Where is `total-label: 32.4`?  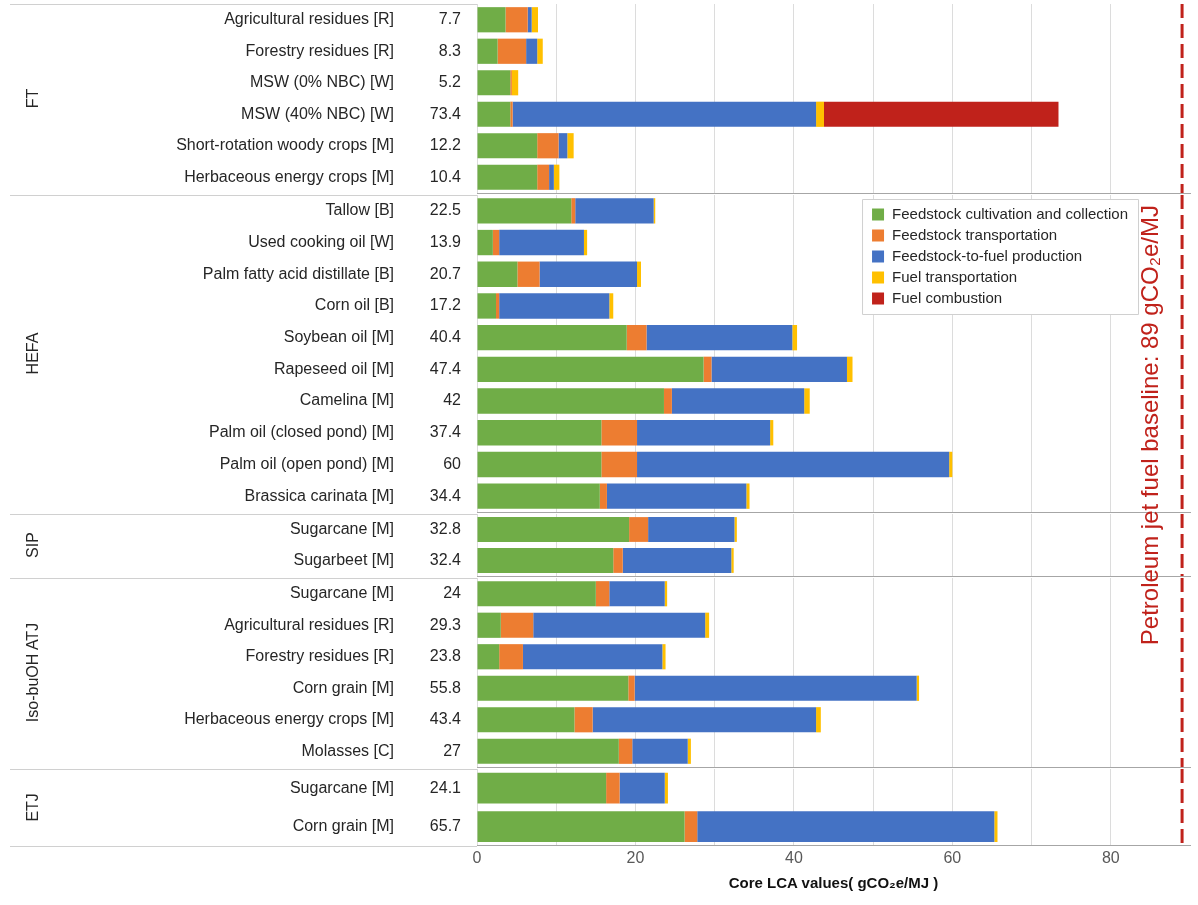
total-label: 32.4 is located at coordinates (445, 559).